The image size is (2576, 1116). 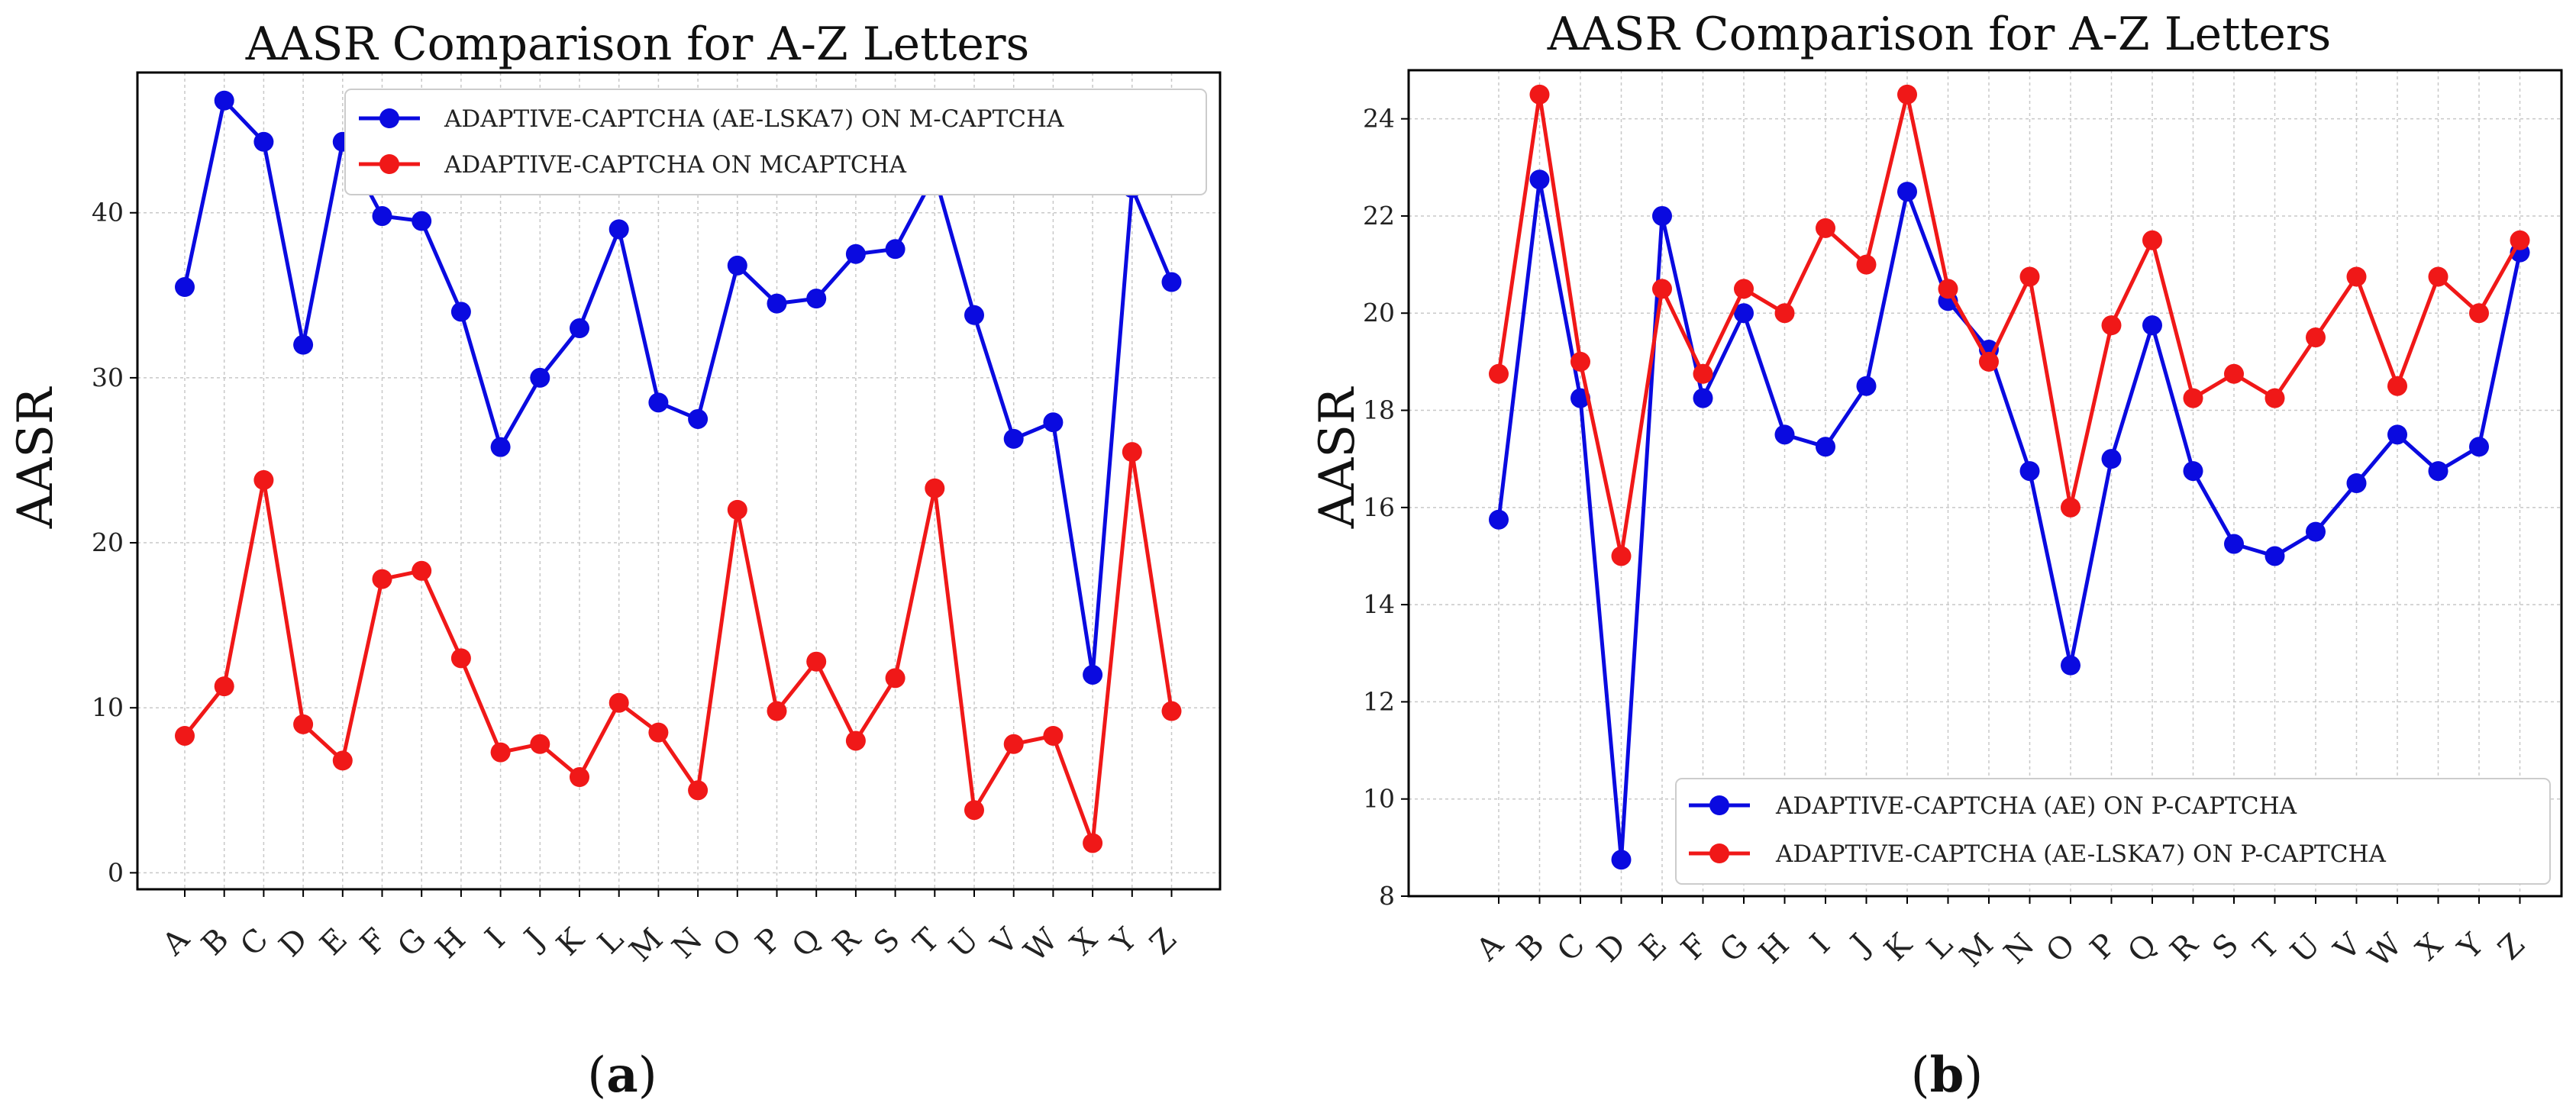 I want to click on chart-b-xtick-label-15: P, so click(x=2103, y=947).